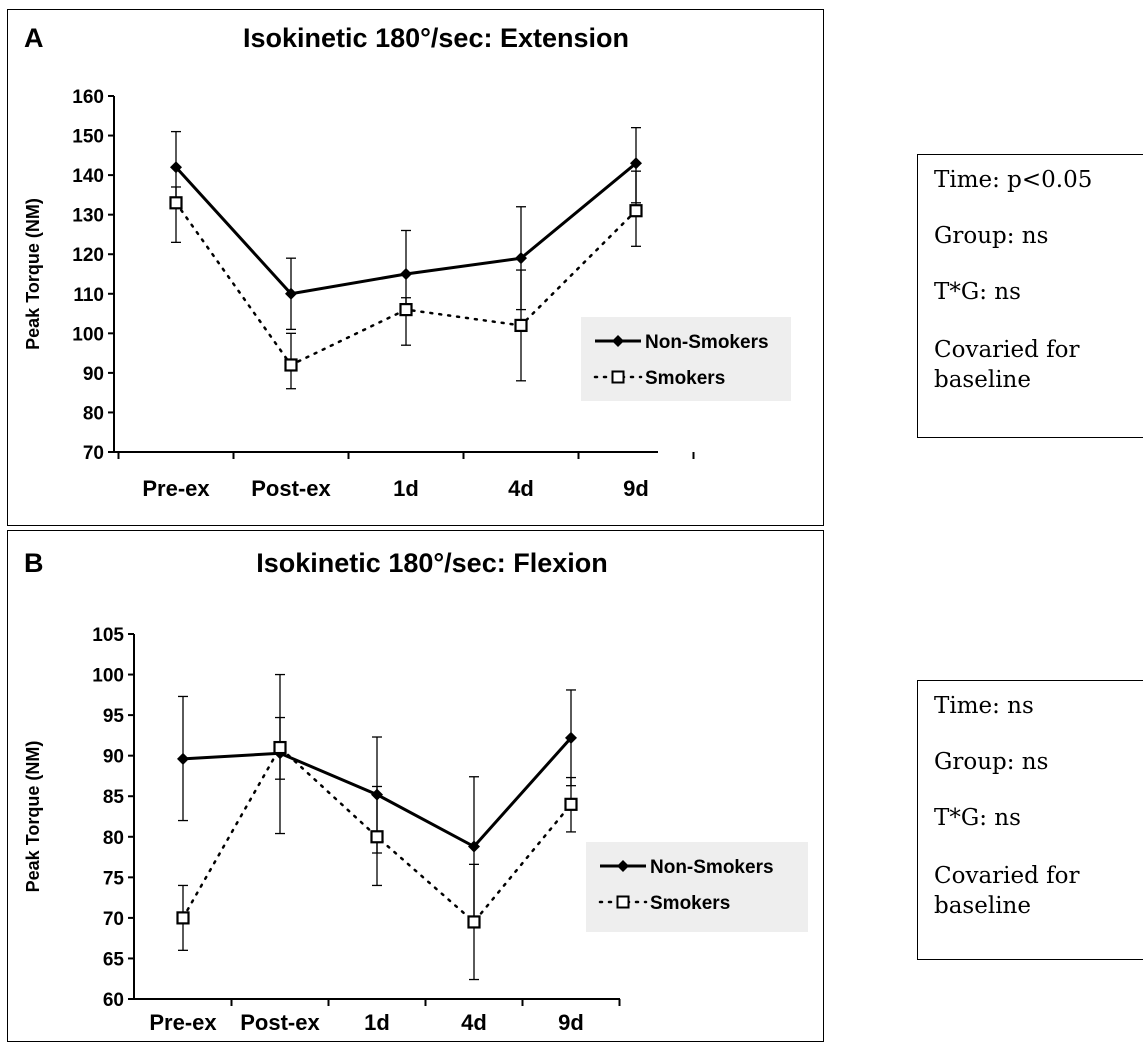 Image resolution: width=1143 pixels, height=1046 pixels. What do you see at coordinates (88, 216) in the screenshot?
I see `y-tick-label: 130` at bounding box center [88, 216].